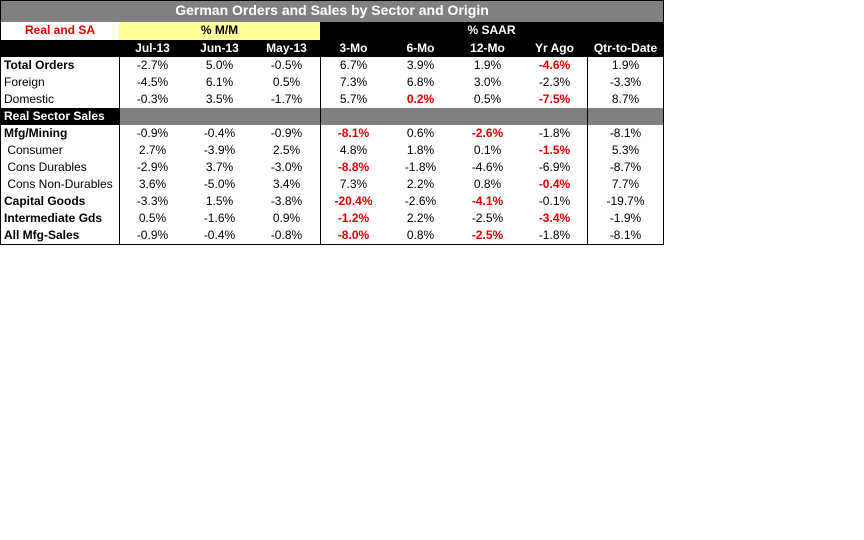 The width and height of the screenshot is (864, 540). What do you see at coordinates (36, 133) in the screenshot?
I see `row-label: Mfg/Mining` at bounding box center [36, 133].